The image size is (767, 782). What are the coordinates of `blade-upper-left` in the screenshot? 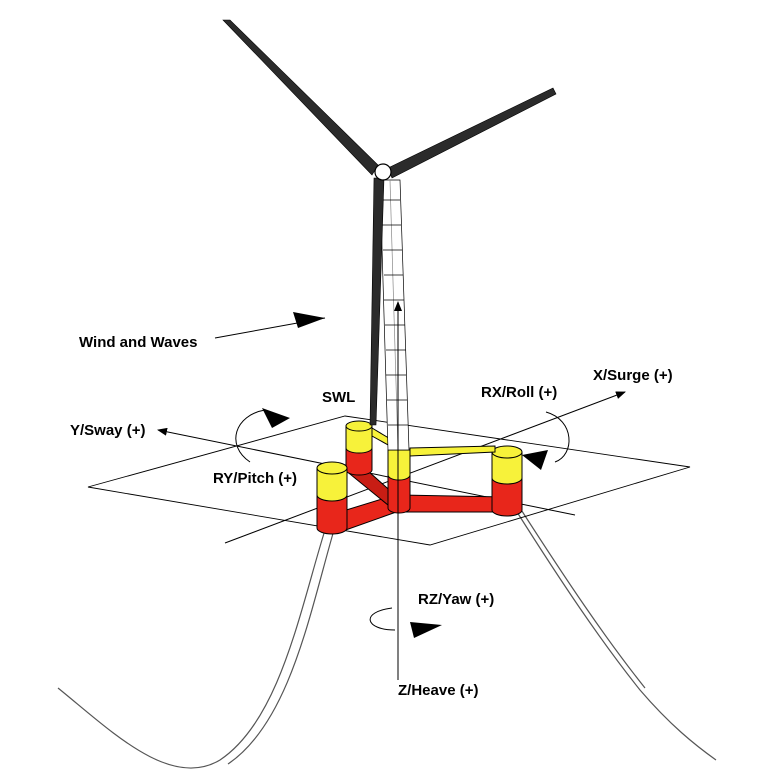 It's located at (300, 97).